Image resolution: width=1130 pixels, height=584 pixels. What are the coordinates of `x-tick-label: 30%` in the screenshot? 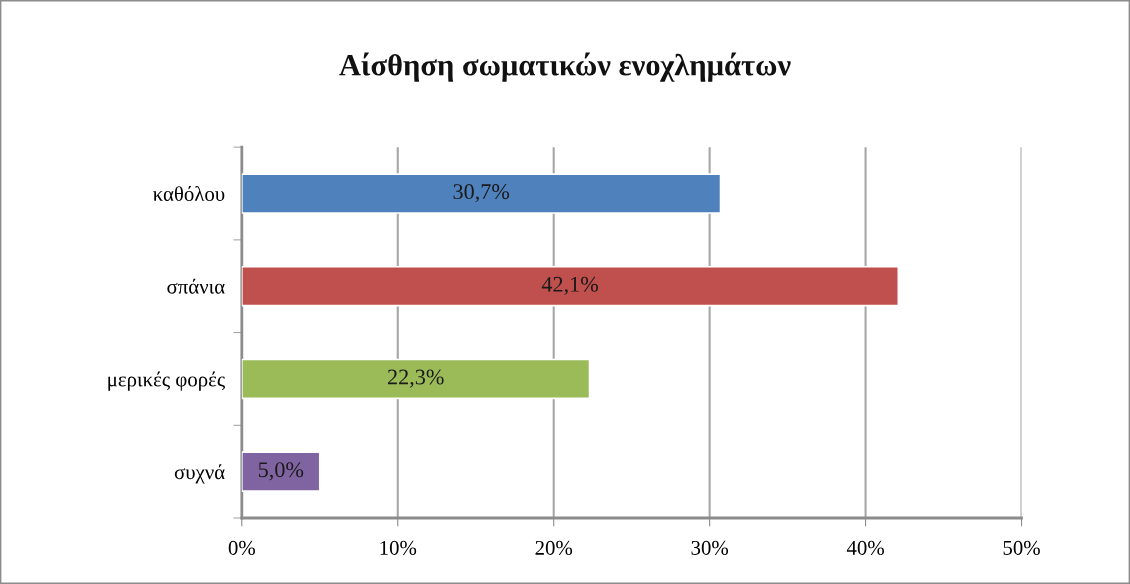 It's located at (710, 547).